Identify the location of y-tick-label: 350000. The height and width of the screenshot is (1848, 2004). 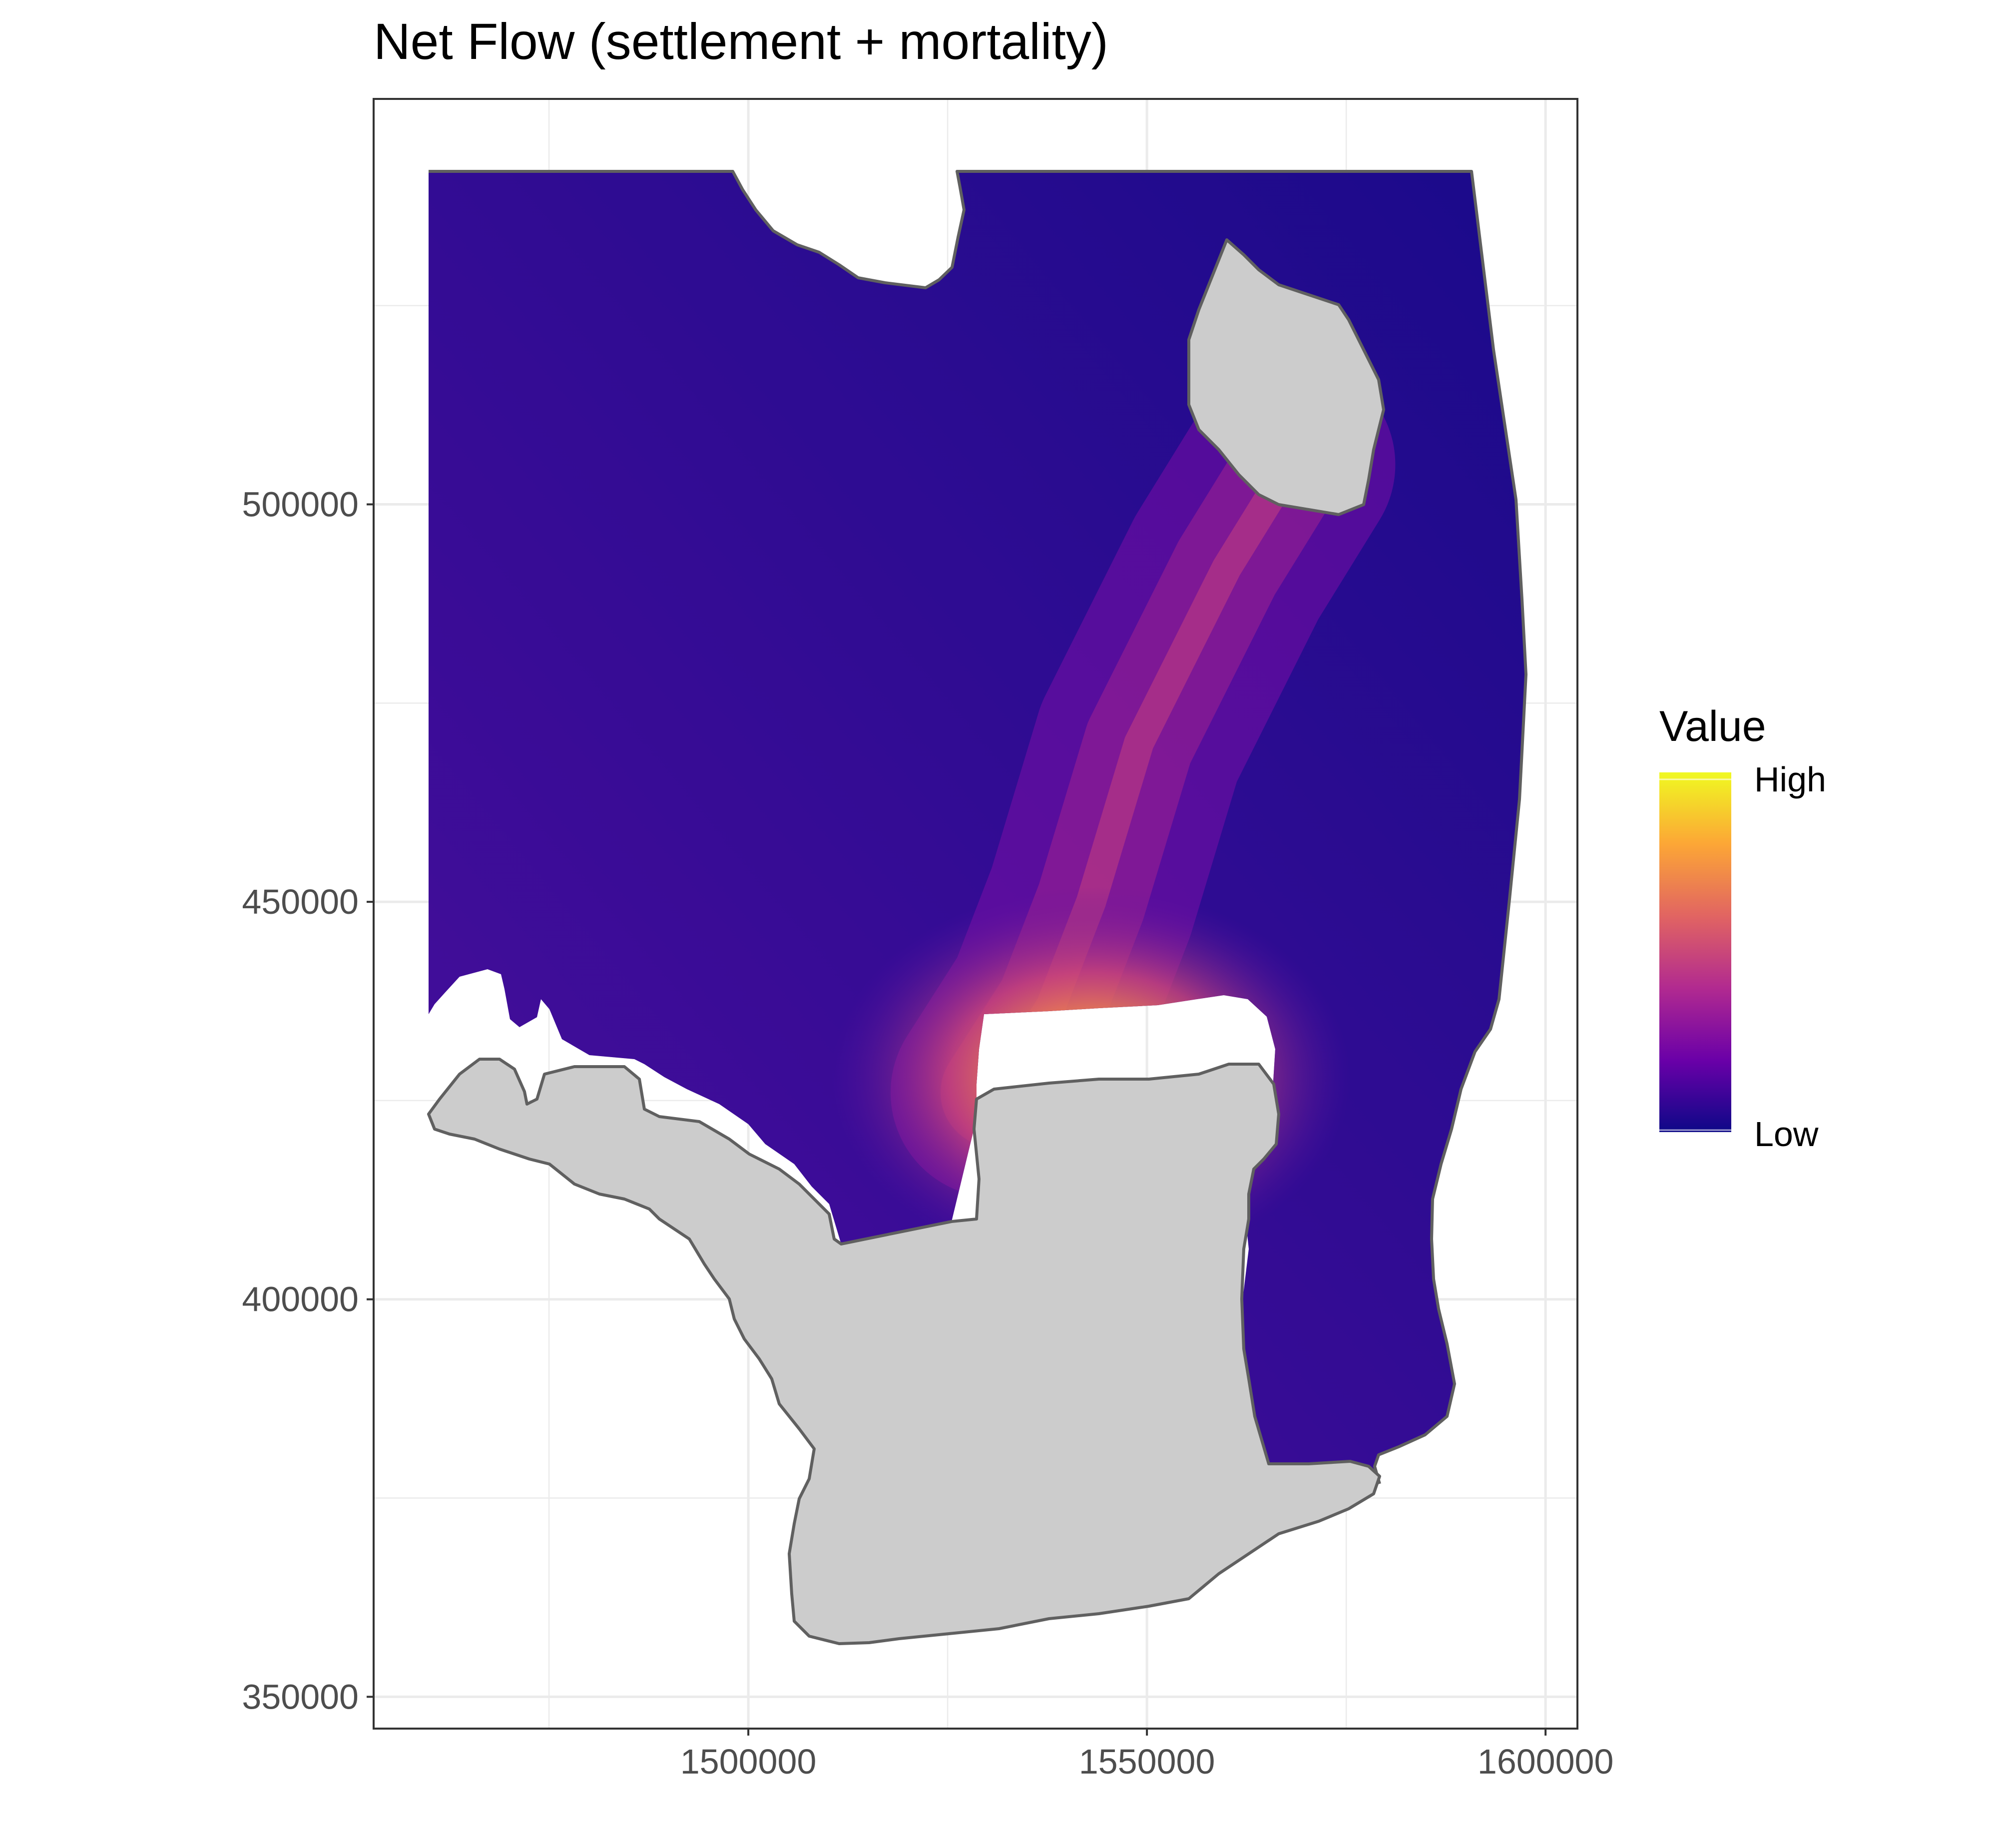
(300, 1696).